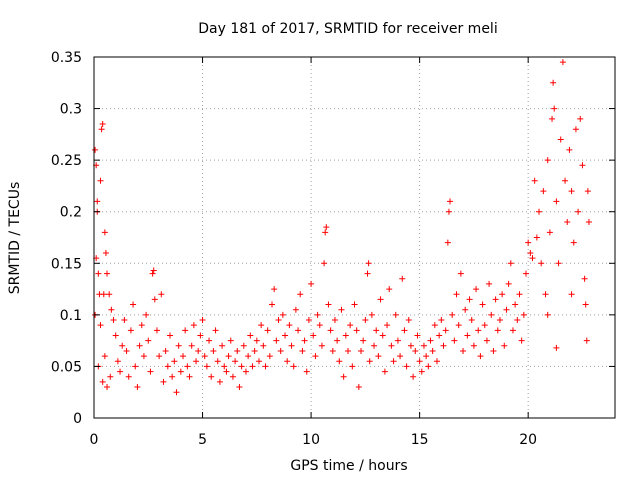 This screenshot has height=480, width=640. Describe the element at coordinates (66, 367) in the screenshot. I see `y-tick-label: 0.05` at that location.